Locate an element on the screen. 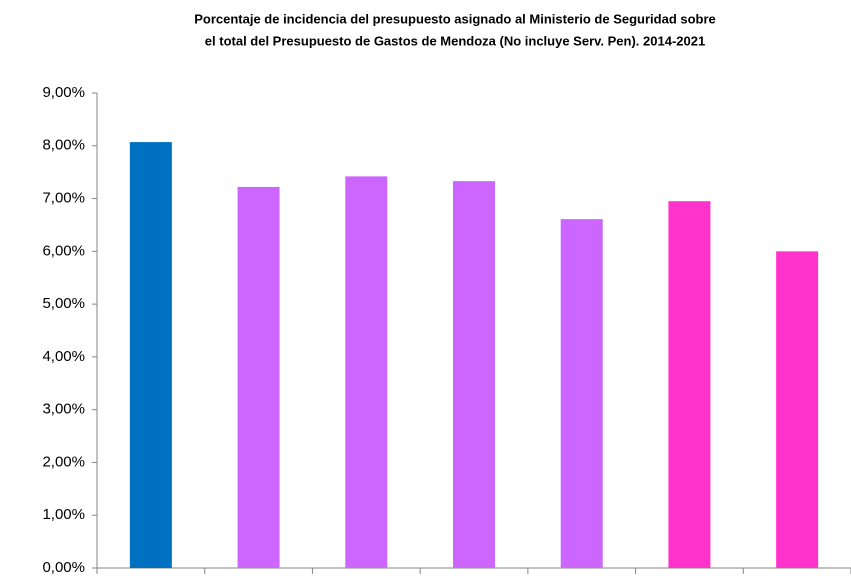 The height and width of the screenshot is (577, 851). y-tick-label: 9,00% is located at coordinates (63, 92).